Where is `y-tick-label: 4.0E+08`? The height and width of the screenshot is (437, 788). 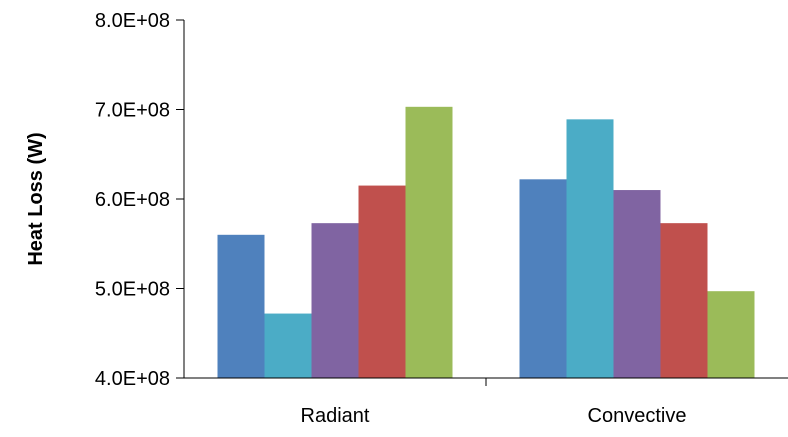 y-tick-label: 4.0E+08 is located at coordinates (132, 379).